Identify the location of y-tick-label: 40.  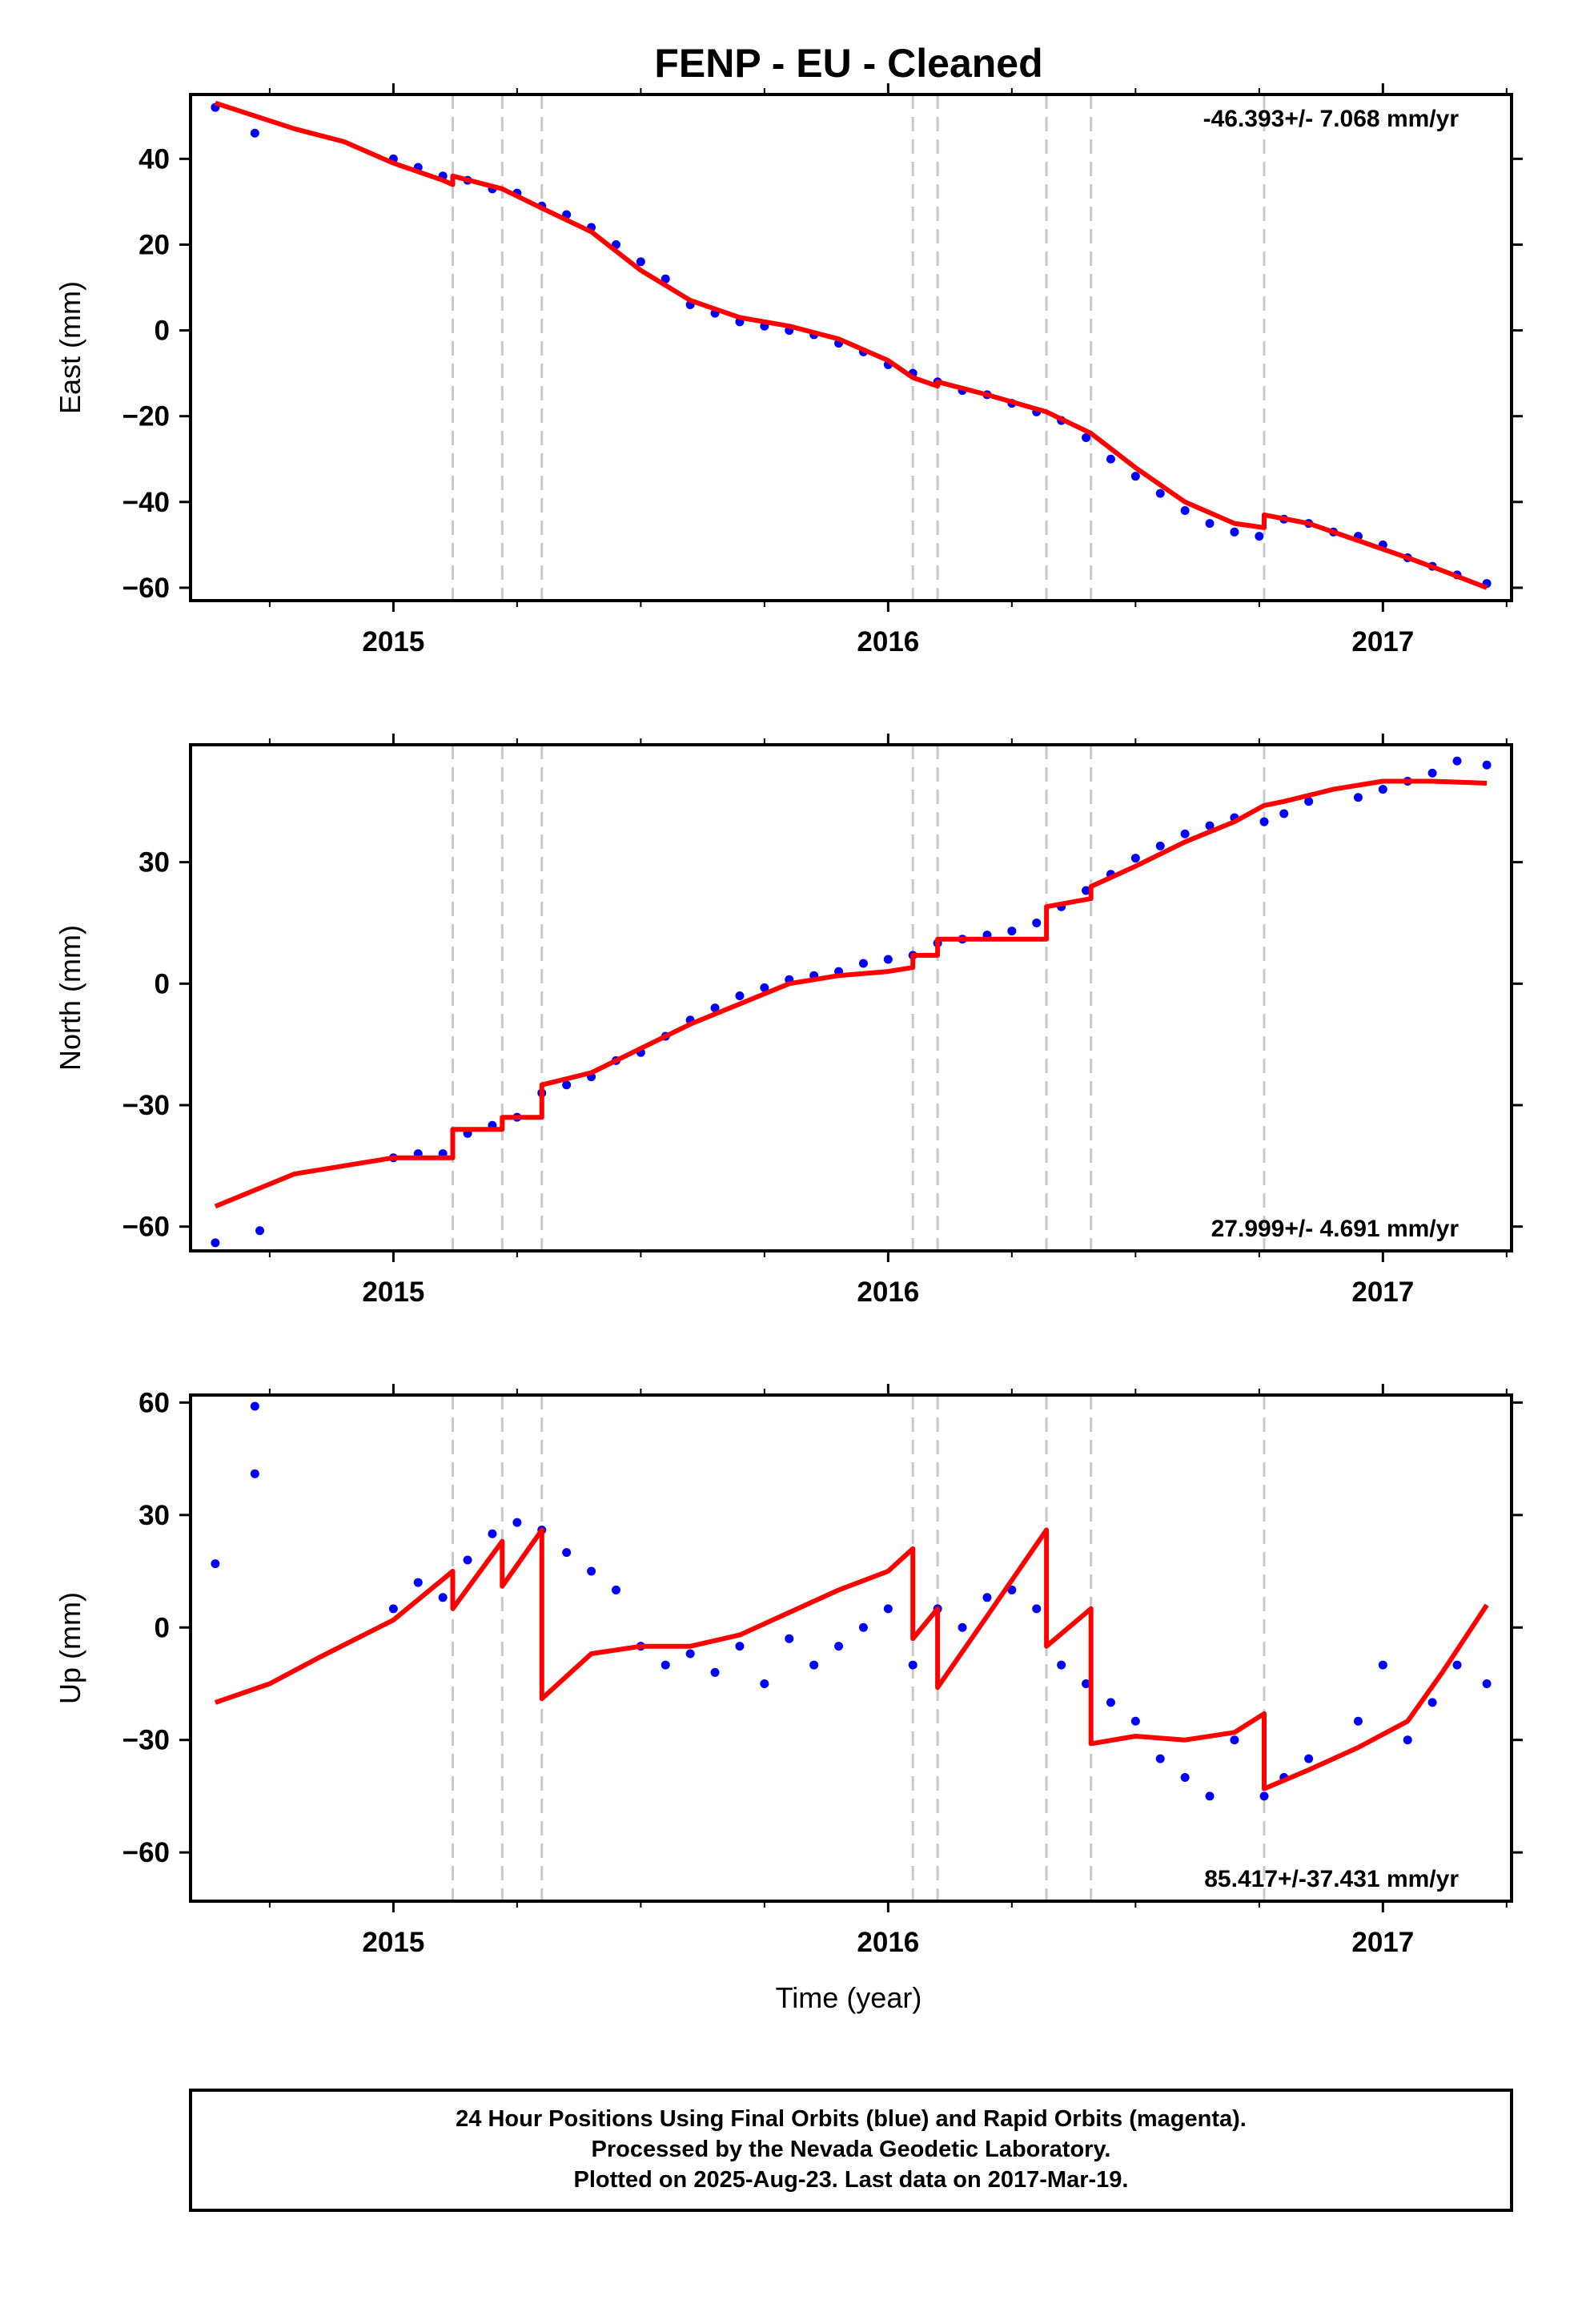
(154, 159).